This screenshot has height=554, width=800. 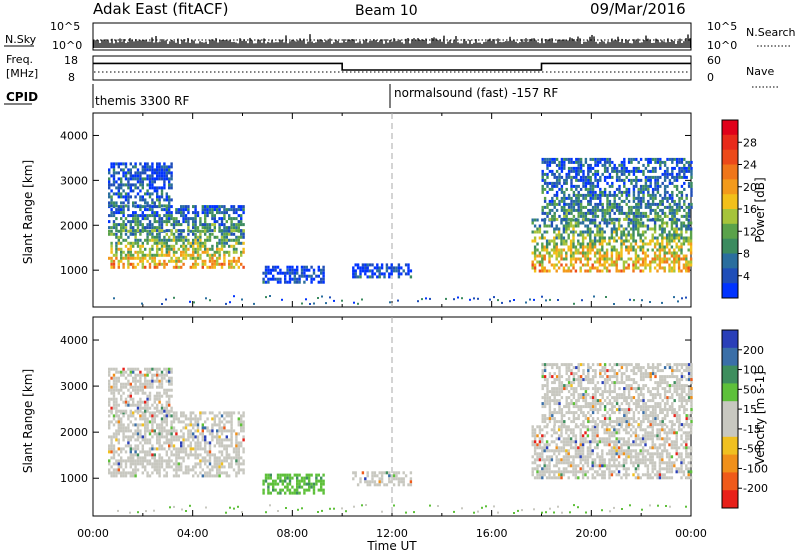 I want to click on near-range-cell, so click(x=594, y=296).